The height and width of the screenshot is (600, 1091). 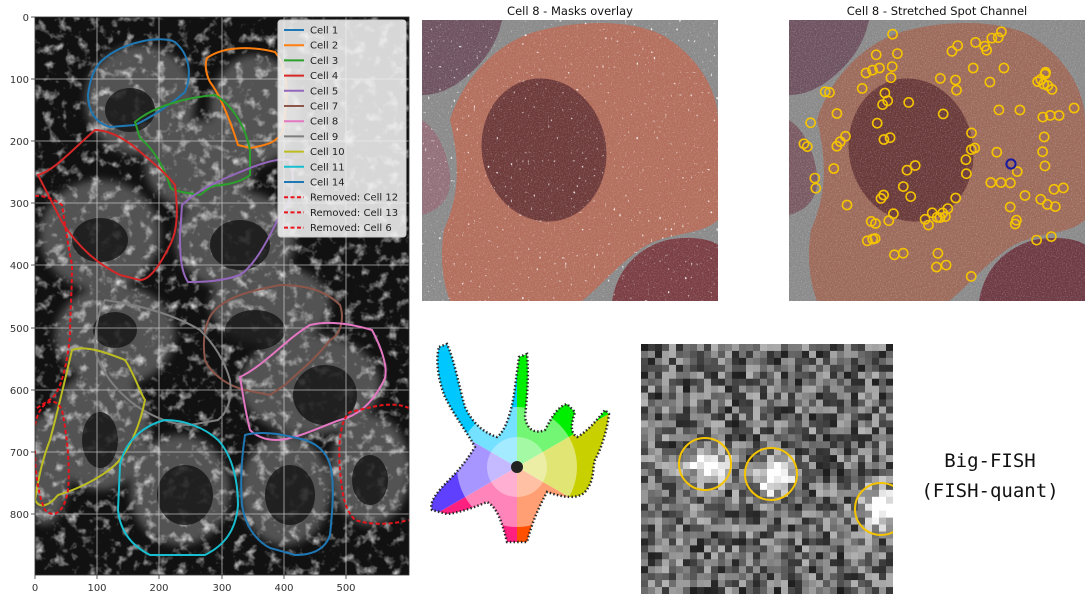 What do you see at coordinates (194, 588) in the screenshot?
I see `x-tick-labels: 0 100 200 300 400 500` at bounding box center [194, 588].